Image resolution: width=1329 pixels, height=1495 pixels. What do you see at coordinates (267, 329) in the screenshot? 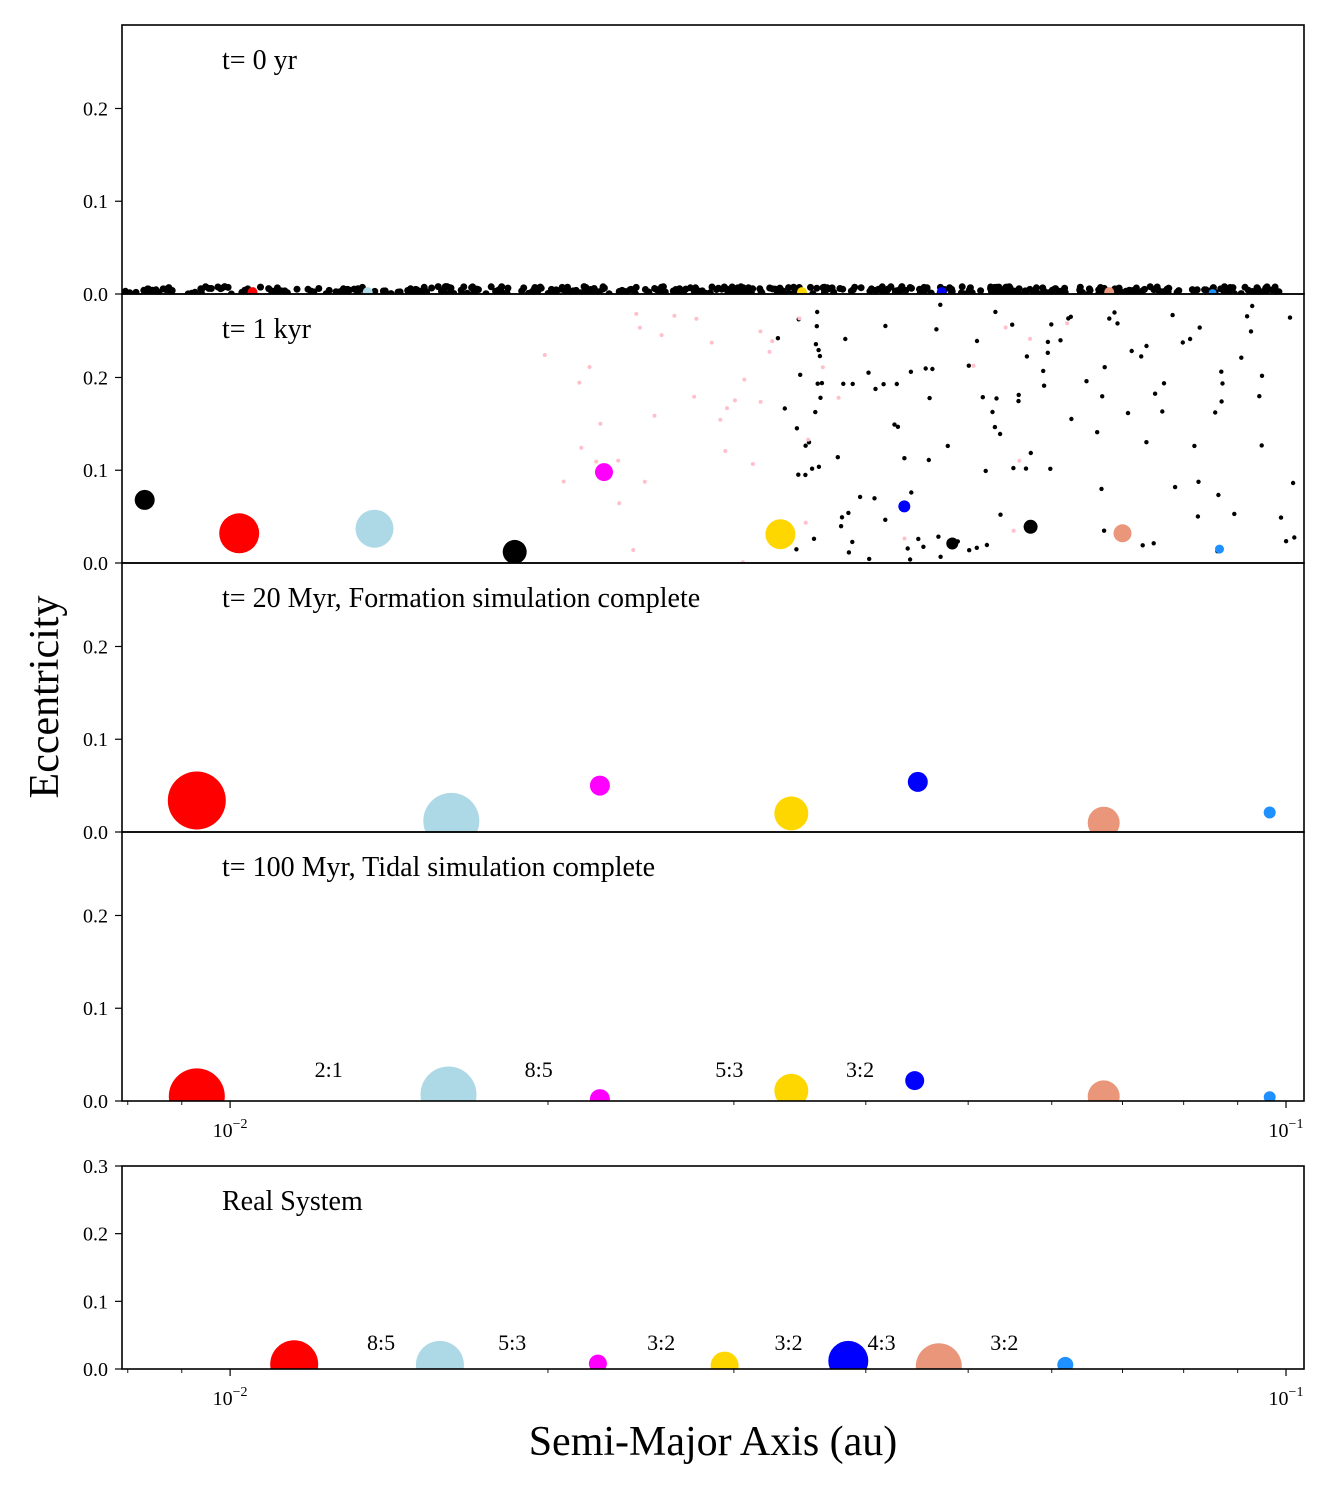
I see `panel-title: t= 1 kyr` at bounding box center [267, 329].